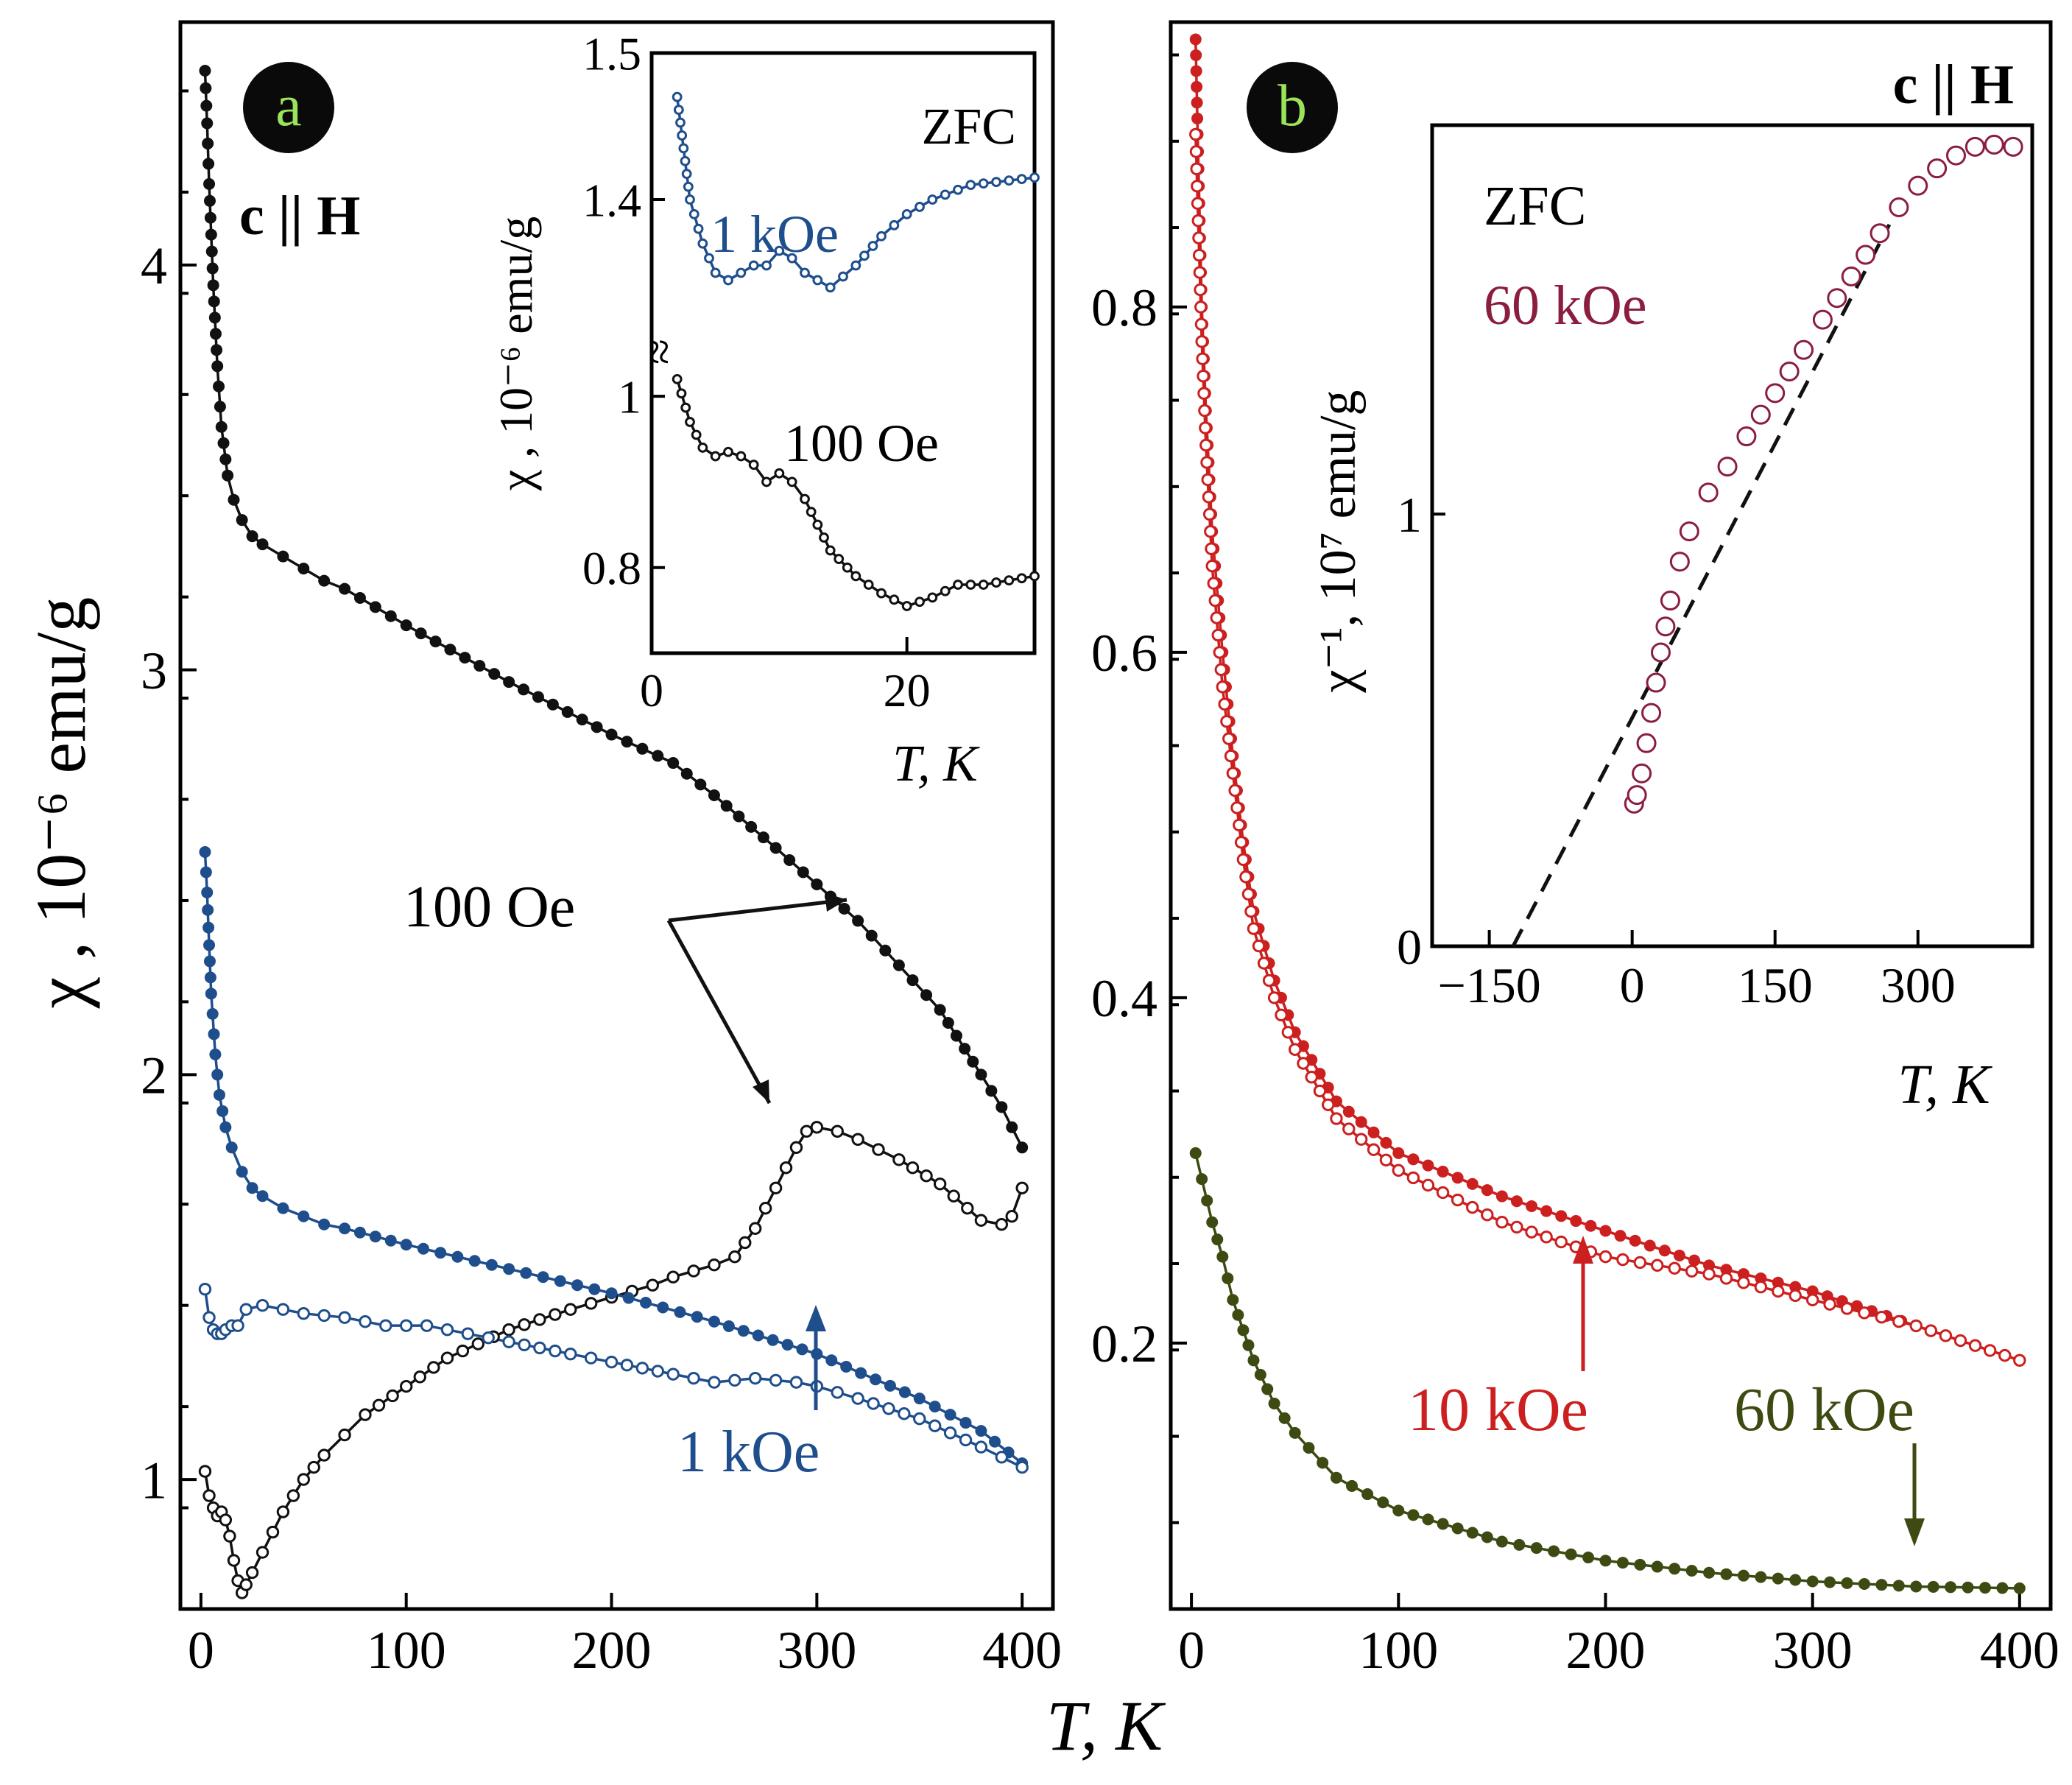 This screenshot has width=2072, height=1785. Describe the element at coordinates (154, 1075) in the screenshot. I see `panel_a-ytick-label-1: 2` at that location.